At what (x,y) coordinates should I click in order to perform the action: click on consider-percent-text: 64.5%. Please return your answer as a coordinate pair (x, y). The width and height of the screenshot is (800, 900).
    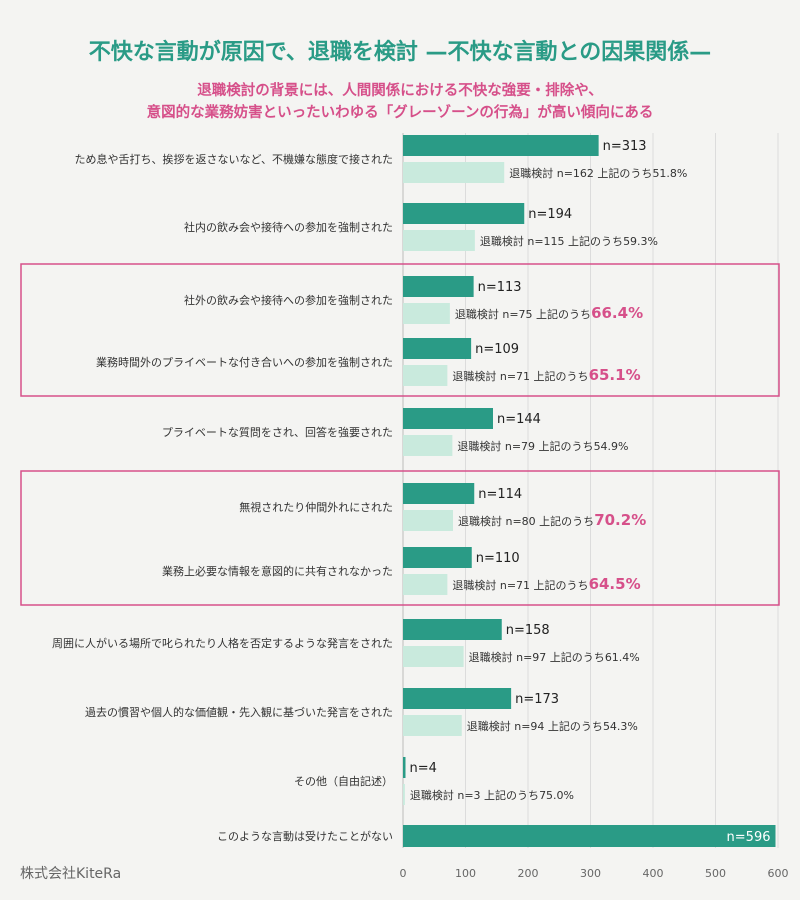
    Looking at the image, I should click on (615, 584).